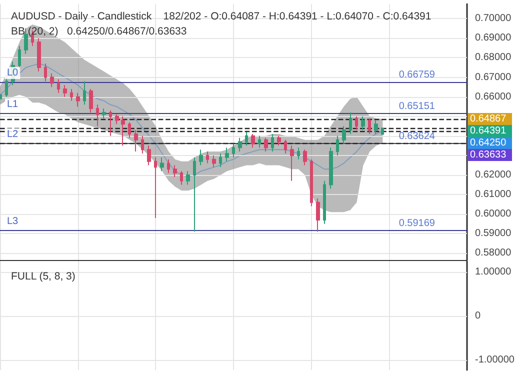 This screenshot has height=390, width=520. What do you see at coordinates (417, 106) in the screenshot?
I see `ref-line-label: 0.65151` at bounding box center [417, 106].